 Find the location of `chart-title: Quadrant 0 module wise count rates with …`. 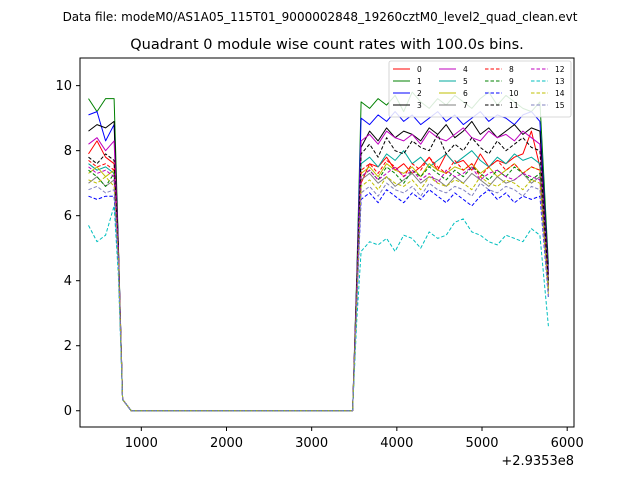

chart-title: Quadrant 0 module wise count rates with … is located at coordinates (327, 45).